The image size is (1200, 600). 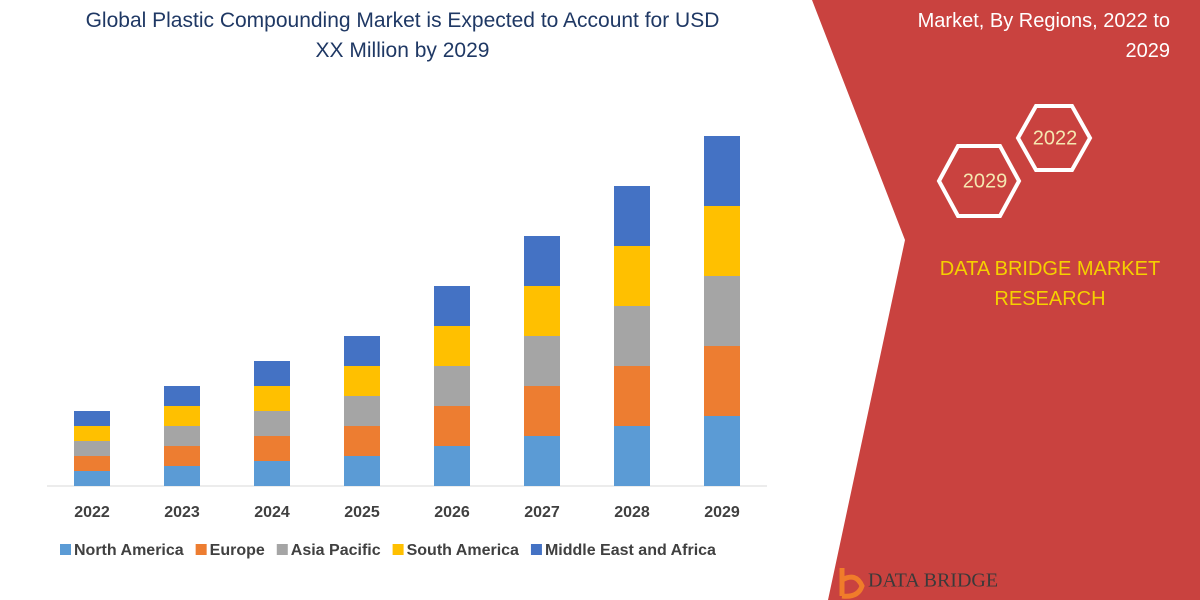 I want to click on x-tick-label: 2025, so click(x=362, y=512).